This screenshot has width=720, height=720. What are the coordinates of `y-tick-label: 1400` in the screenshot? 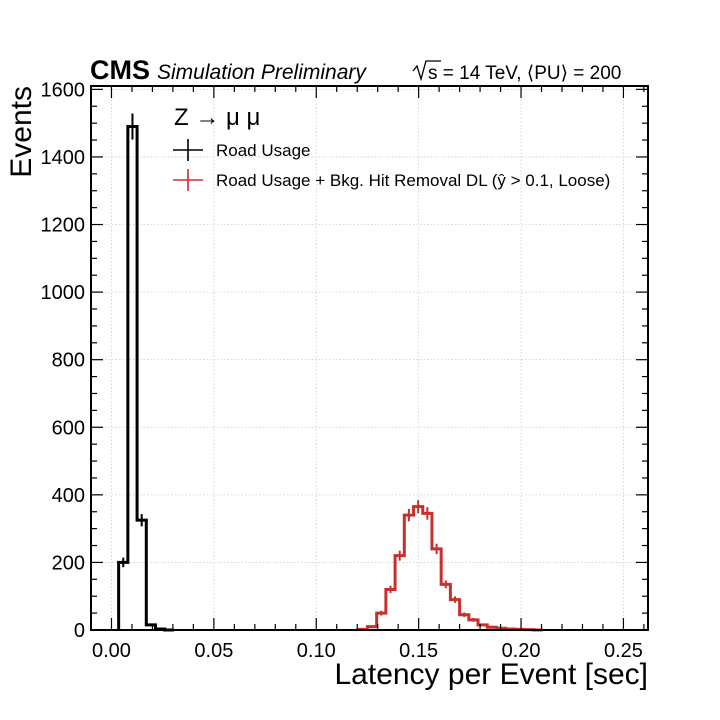 It's located at (63, 158).